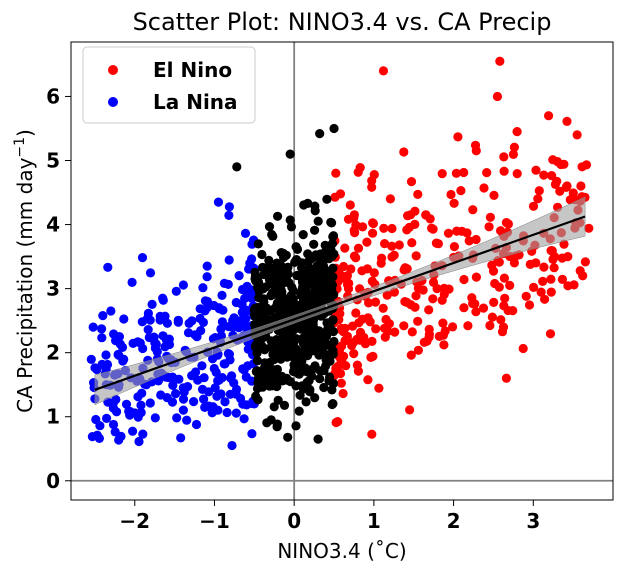 Image resolution: width=623 pixels, height=572 pixels. Describe the element at coordinates (172, 324) in the screenshot. I see `series-la-nina` at that location.